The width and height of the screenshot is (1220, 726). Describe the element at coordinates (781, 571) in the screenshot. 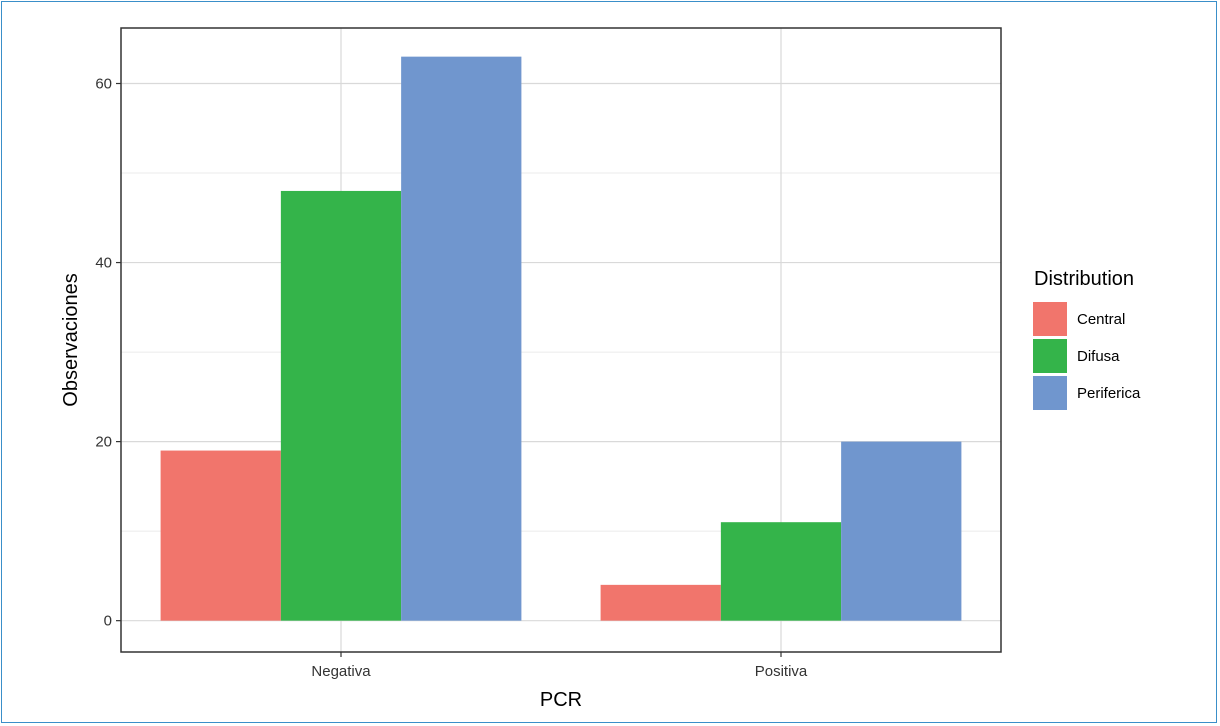

I see `bar-difusa-positiva` at that location.